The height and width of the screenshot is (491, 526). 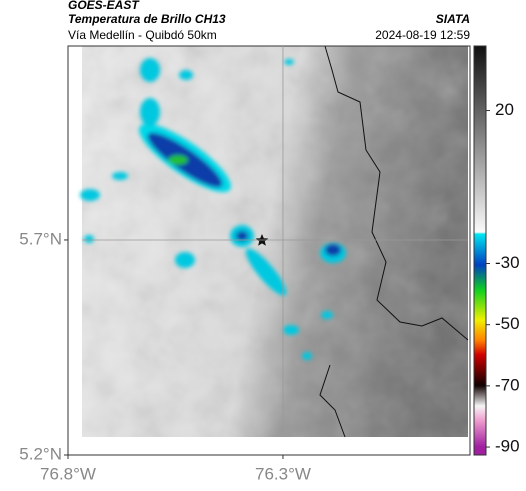 What do you see at coordinates (422, 35) in the screenshot?
I see `datetime: 2024-08-19 12:59` at bounding box center [422, 35].